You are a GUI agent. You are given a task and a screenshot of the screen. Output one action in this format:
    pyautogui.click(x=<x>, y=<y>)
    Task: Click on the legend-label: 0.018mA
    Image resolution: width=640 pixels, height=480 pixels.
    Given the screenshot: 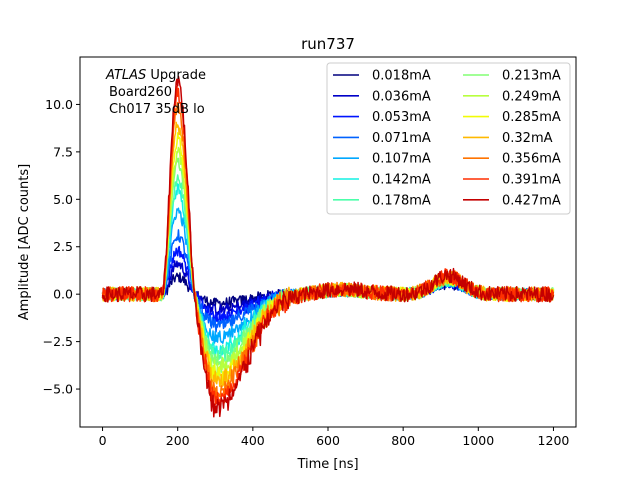 What is the action you would take?
    pyautogui.click(x=401, y=76)
    